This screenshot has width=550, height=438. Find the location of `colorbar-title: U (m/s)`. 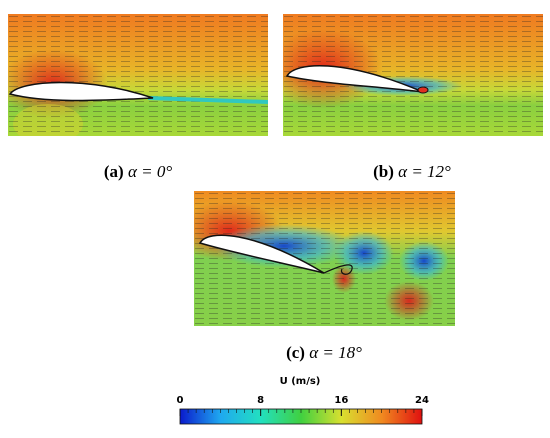

colorbar-title: U (m/s) is located at coordinates (300, 381).